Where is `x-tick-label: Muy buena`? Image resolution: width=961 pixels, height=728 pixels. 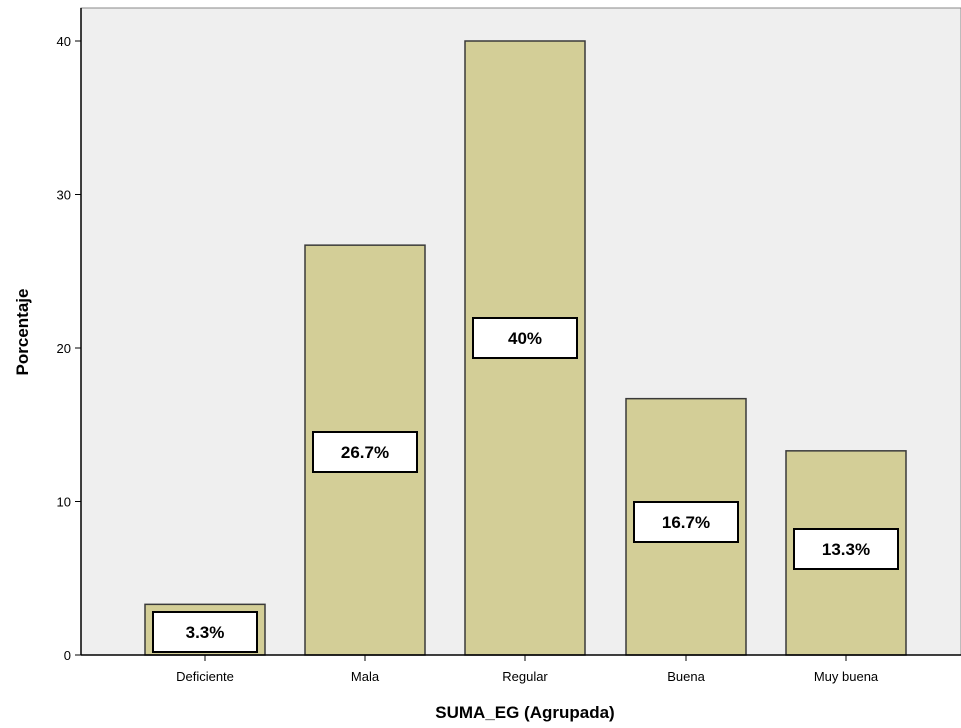 x-tick-label: Muy buena is located at coordinates (846, 676).